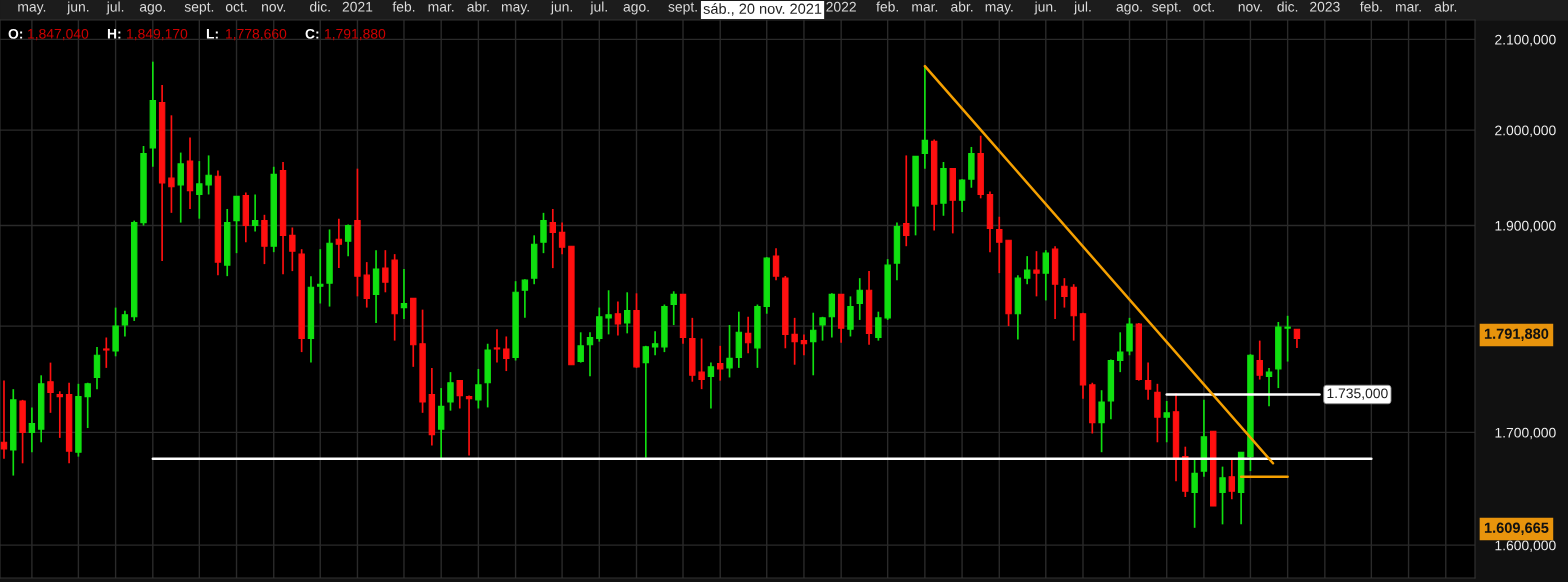  Describe the element at coordinates (345, 34) in the screenshot. I see `annotation: C: 1,791,880` at that location.